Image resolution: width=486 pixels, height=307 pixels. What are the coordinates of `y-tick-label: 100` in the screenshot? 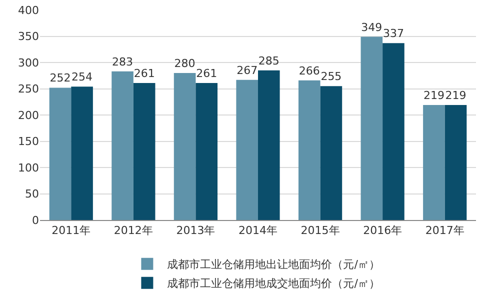 It's located at (28, 167).